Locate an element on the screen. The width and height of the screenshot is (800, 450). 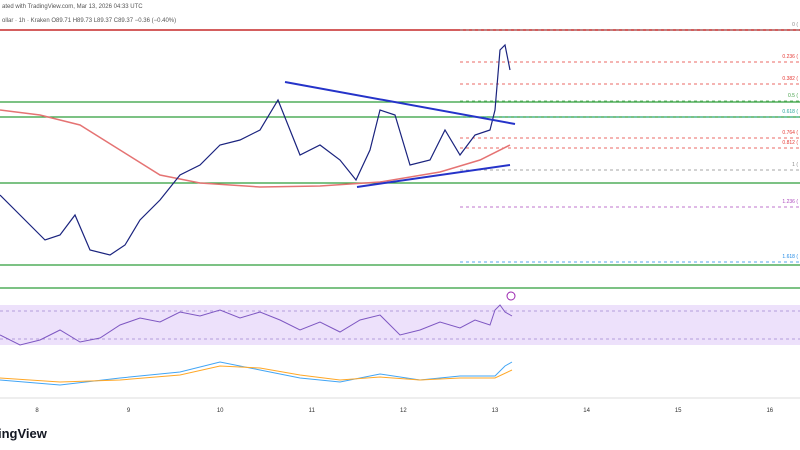
fib-label: 1 ( is located at coordinates (795, 165).